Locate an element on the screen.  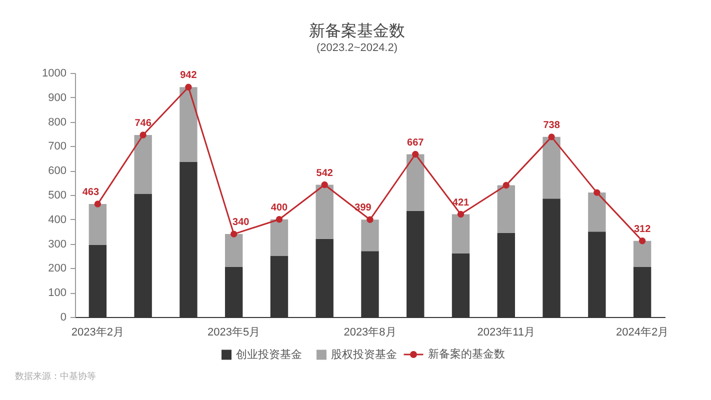
chart-title: 新备案基金数 is located at coordinates (357, 31).